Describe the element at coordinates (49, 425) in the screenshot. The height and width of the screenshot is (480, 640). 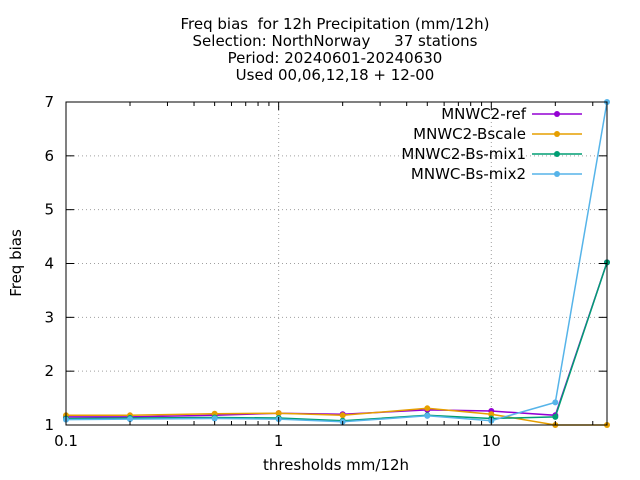
I see `y-tick-label: 1` at that location.